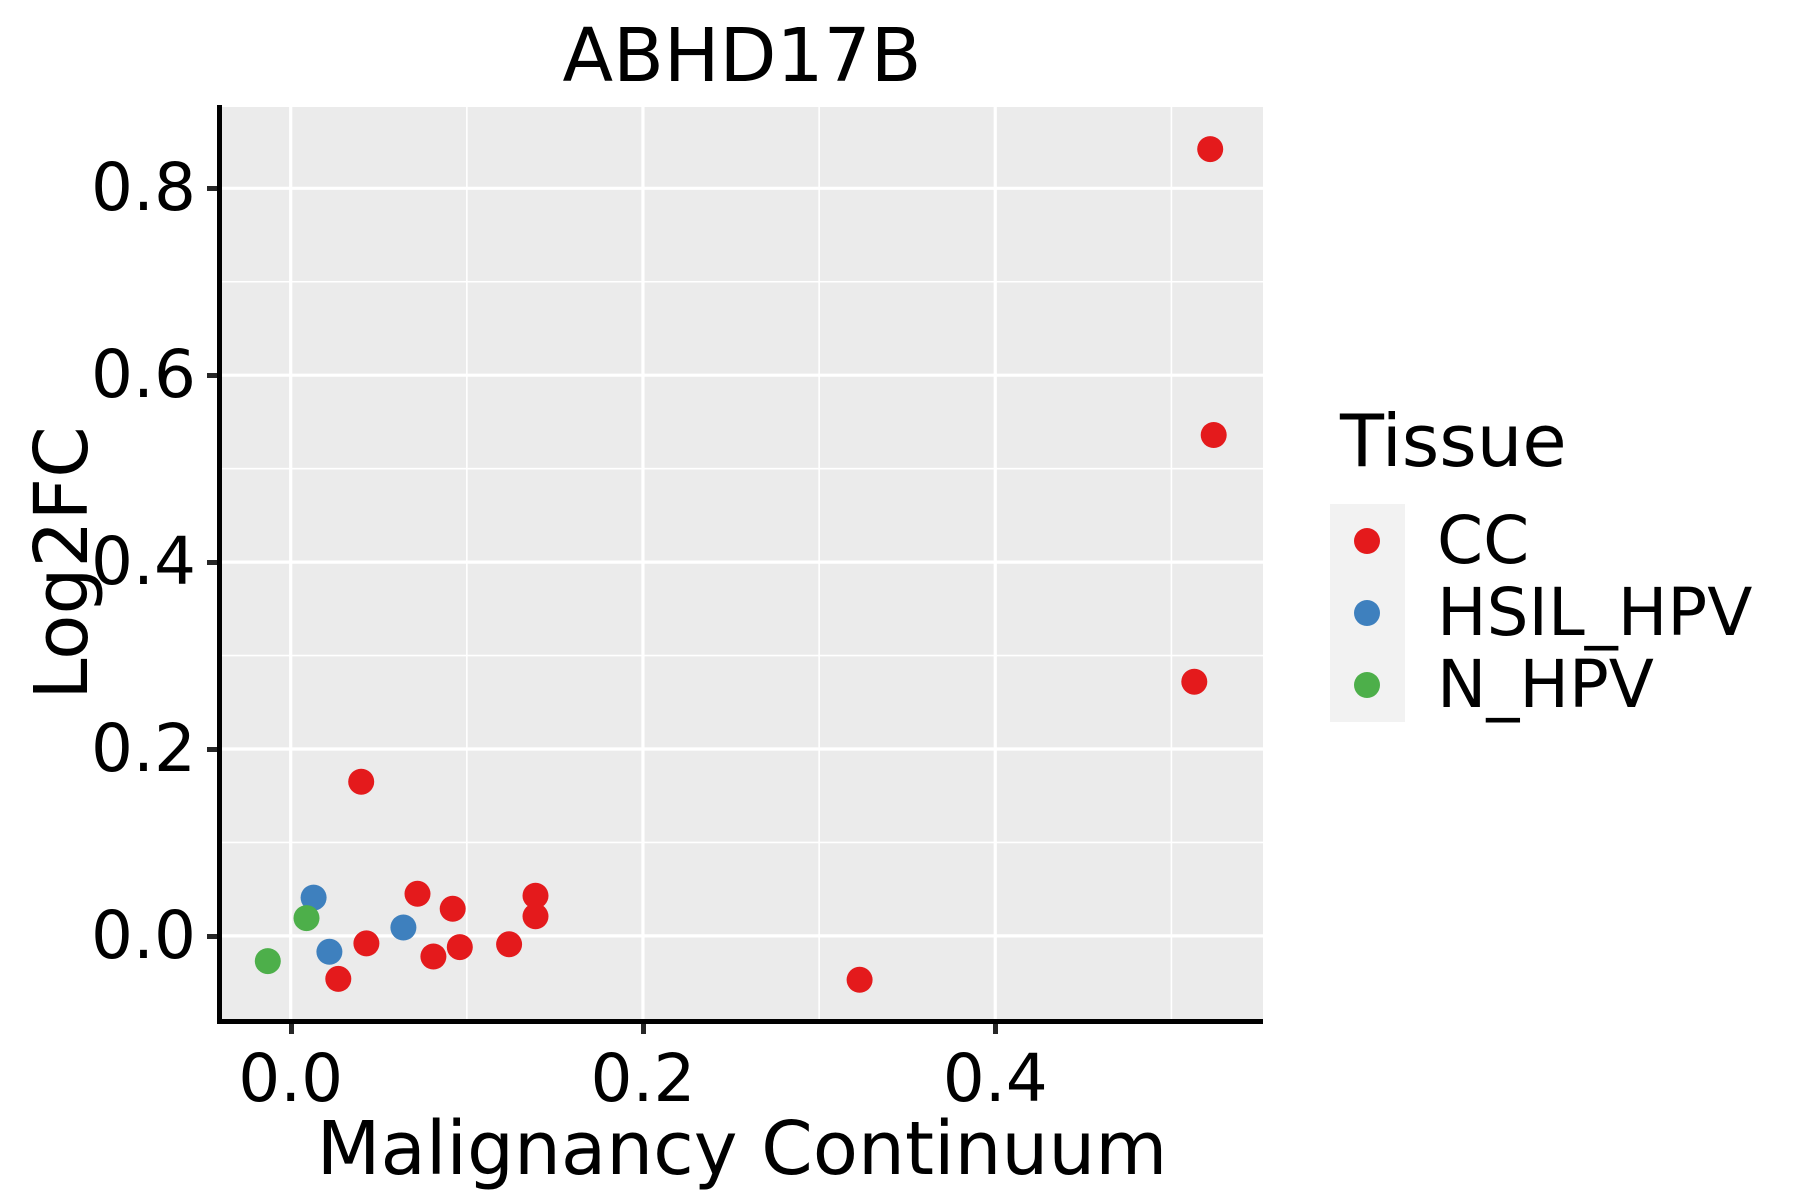 Image resolution: width=1800 pixels, height=1200 pixels. Describe the element at coordinates (1367, 685) in the screenshot. I see `legend-dot-N_HPV` at that location.